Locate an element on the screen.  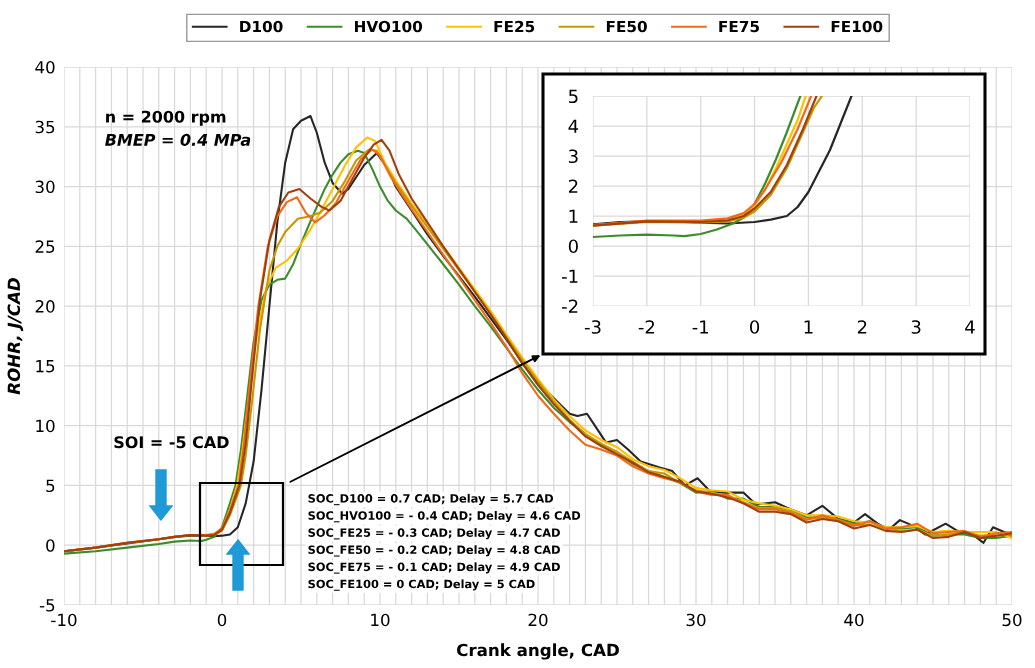
legend-label: FE50 is located at coordinates (626, 26).